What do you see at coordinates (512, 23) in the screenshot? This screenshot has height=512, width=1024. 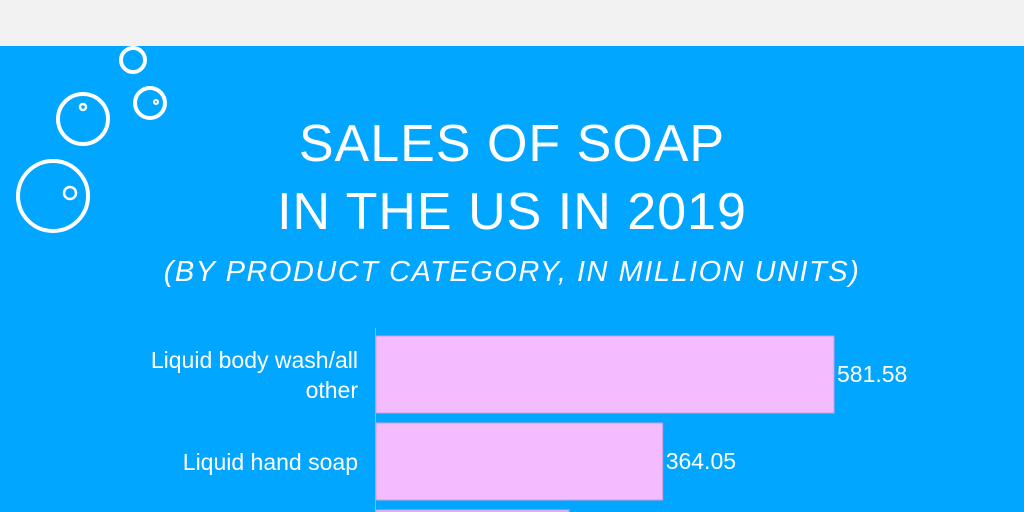 I see `top-bar` at bounding box center [512, 23].